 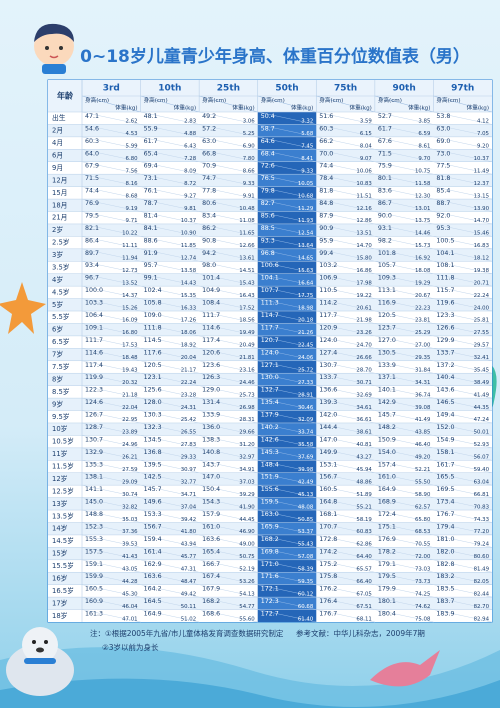 What do you see at coordinates (153, 502) in the screenshot?
I see `height-value: 149.6` at bounding box center [153, 502].